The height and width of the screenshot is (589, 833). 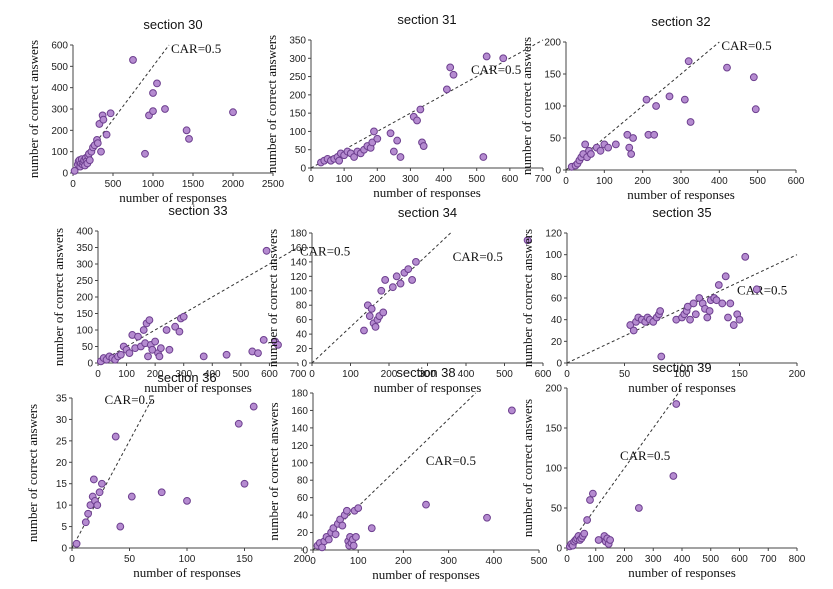 I want to click on y-tick-label: 10, so click(x=62, y=506).